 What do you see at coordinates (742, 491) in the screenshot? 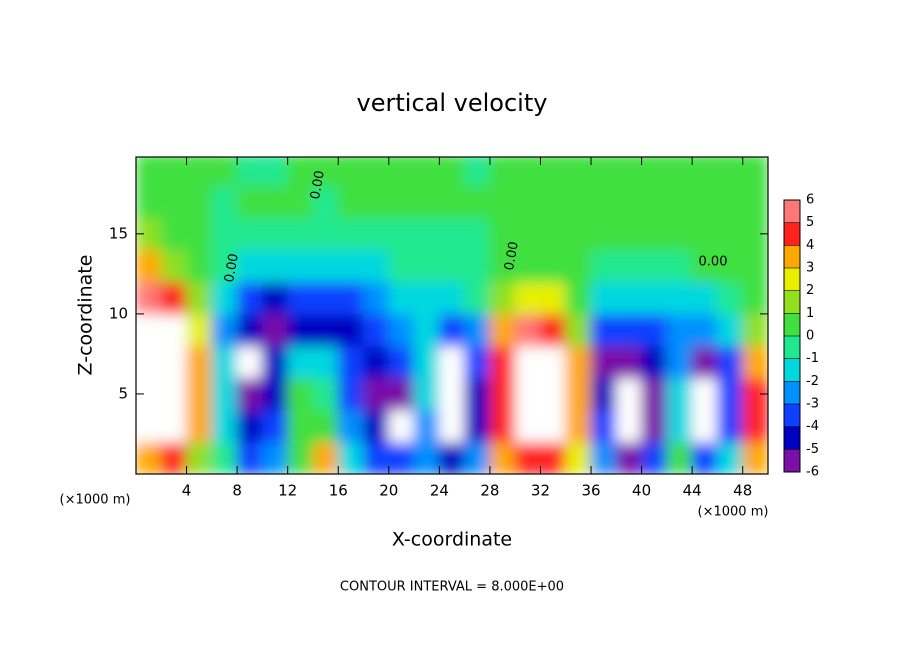
I see `x-tick-label: 48` at bounding box center [742, 491].